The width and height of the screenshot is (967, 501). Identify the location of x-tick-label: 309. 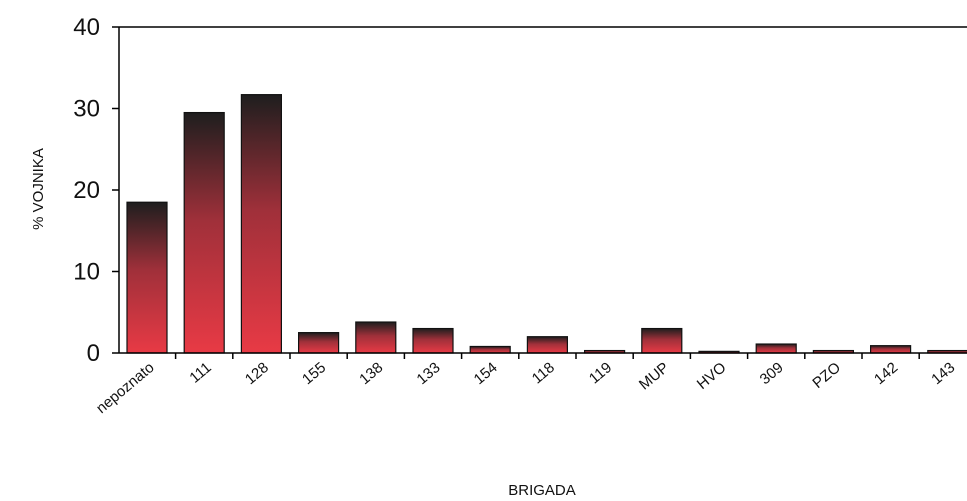
(772, 373).